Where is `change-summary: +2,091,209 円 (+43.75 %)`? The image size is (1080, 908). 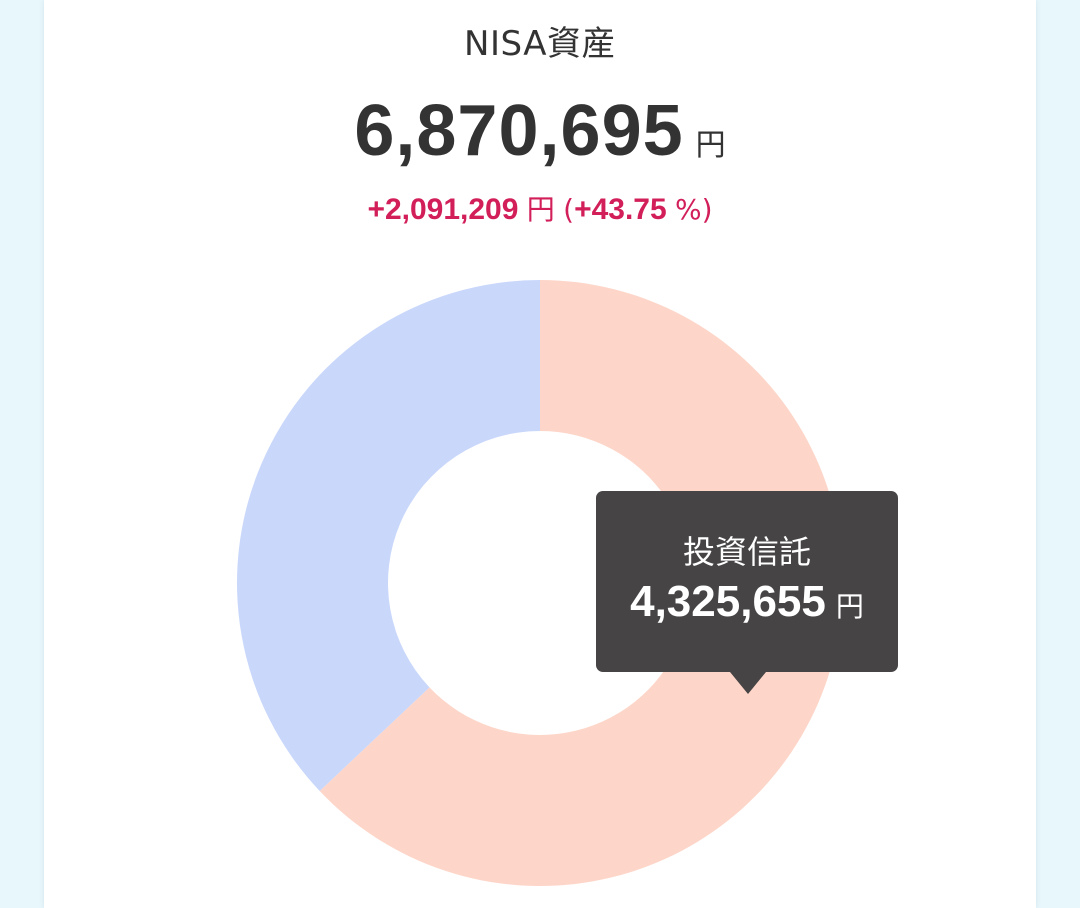 change-summary: +2,091,209 円 (+43.75 %) is located at coordinates (540, 208).